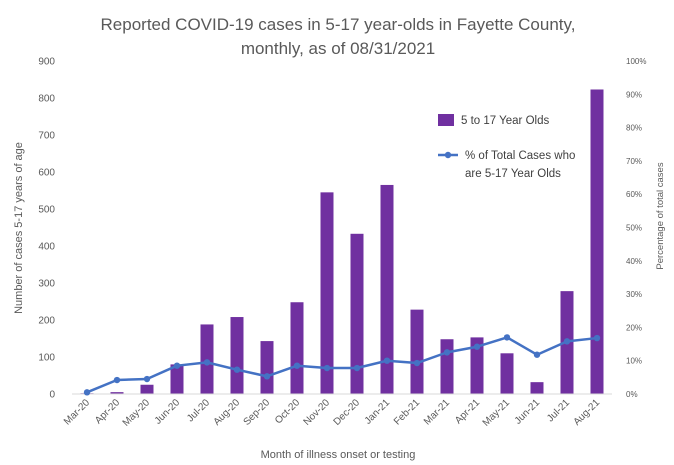 This screenshot has width=674, height=465. I want to click on y-tick-label: 700, so click(46, 136).